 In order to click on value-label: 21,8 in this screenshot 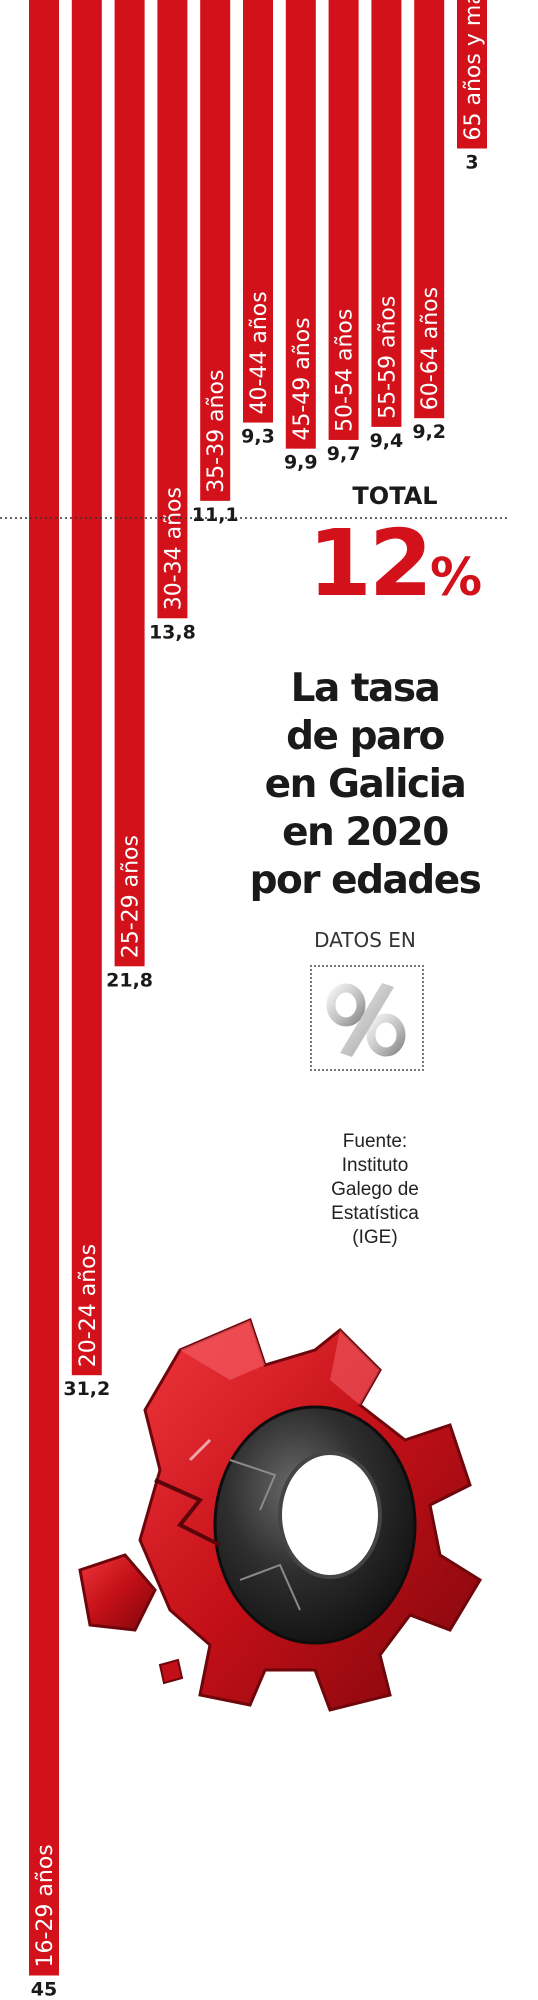, I will do `click(129, 980)`.